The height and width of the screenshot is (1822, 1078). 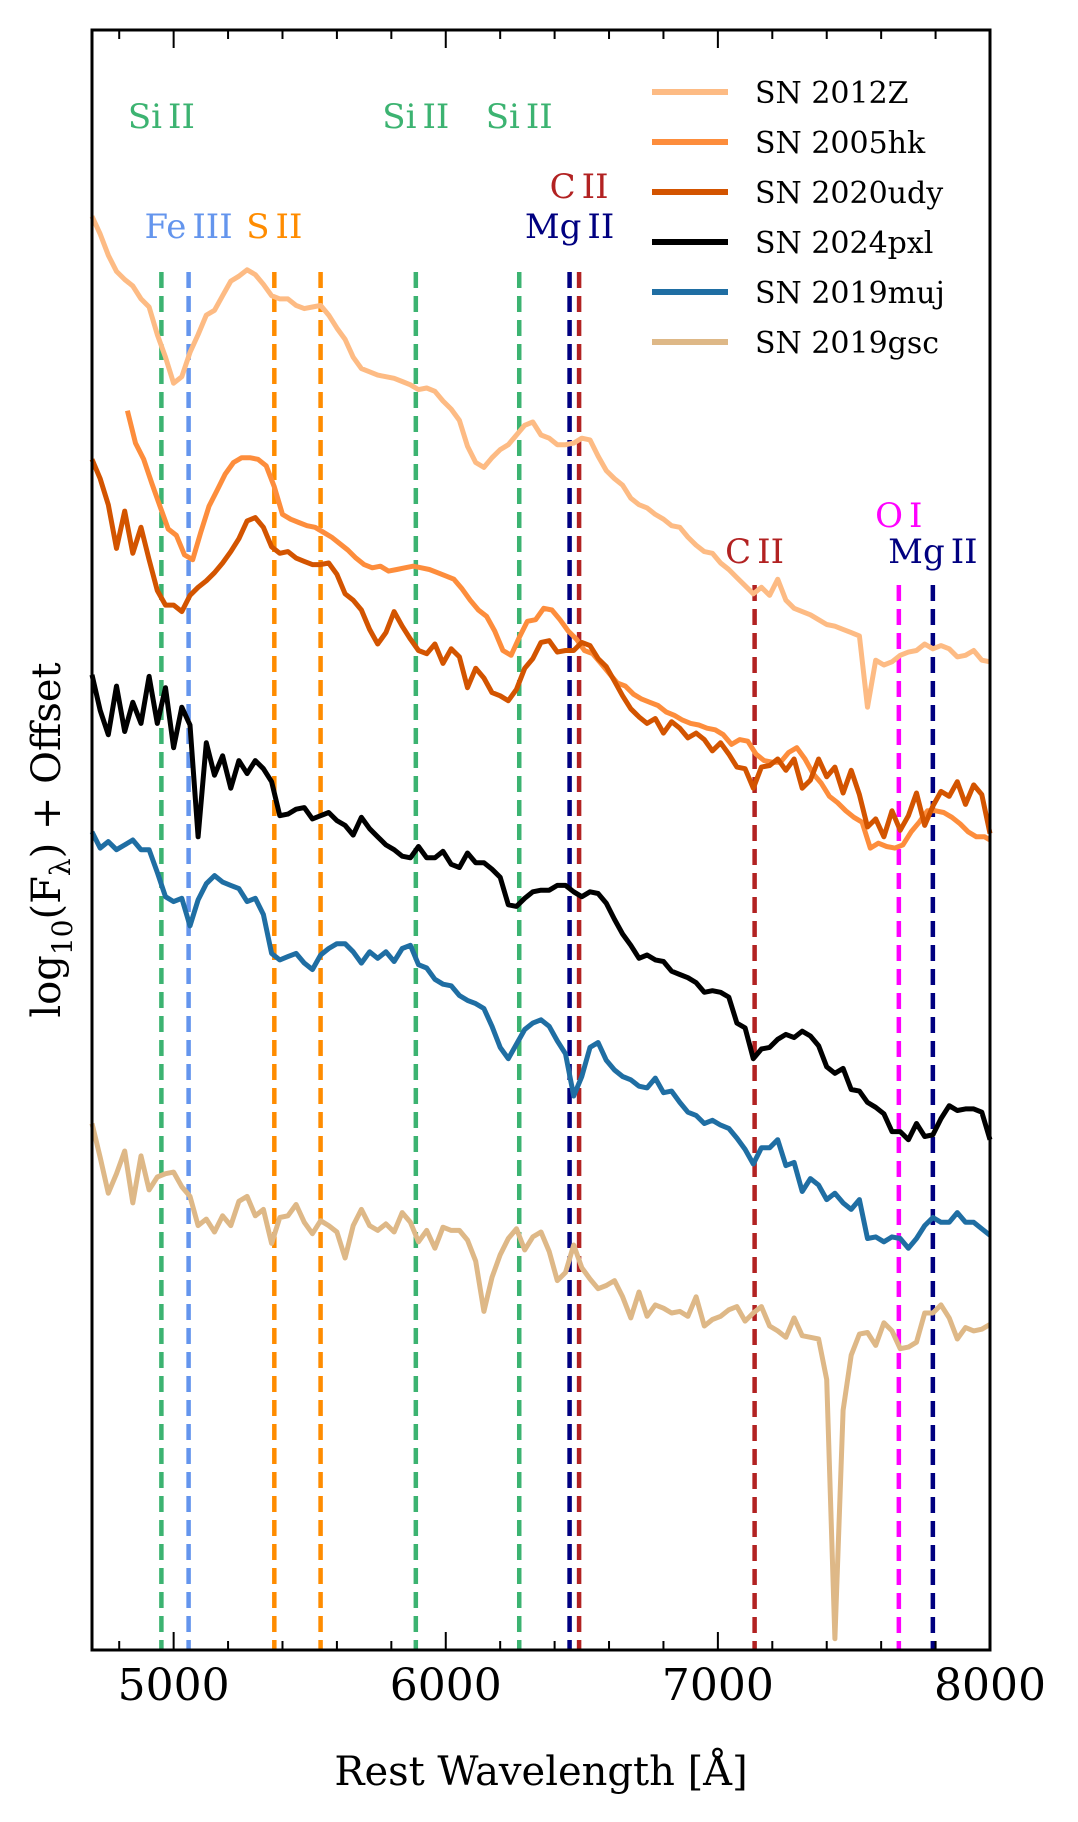 What do you see at coordinates (718, 1685) in the screenshot?
I see `x-tick-label: 7000` at bounding box center [718, 1685].